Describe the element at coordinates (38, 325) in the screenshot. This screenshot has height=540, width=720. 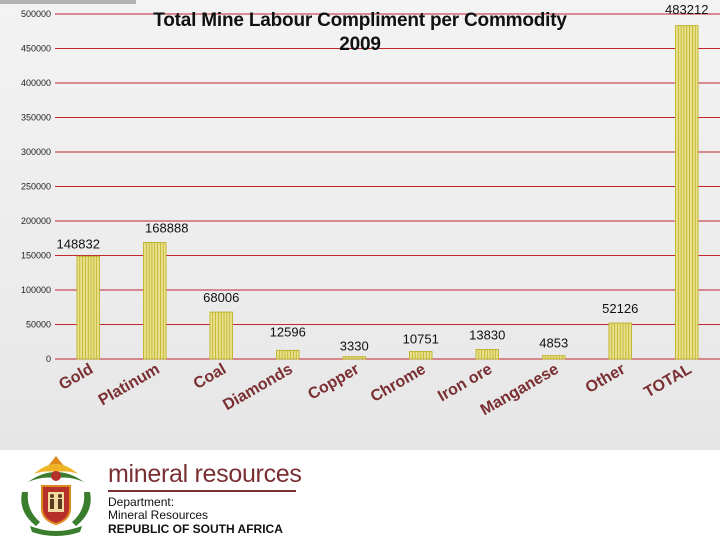
I see `y-tick-label: 50000` at that location.